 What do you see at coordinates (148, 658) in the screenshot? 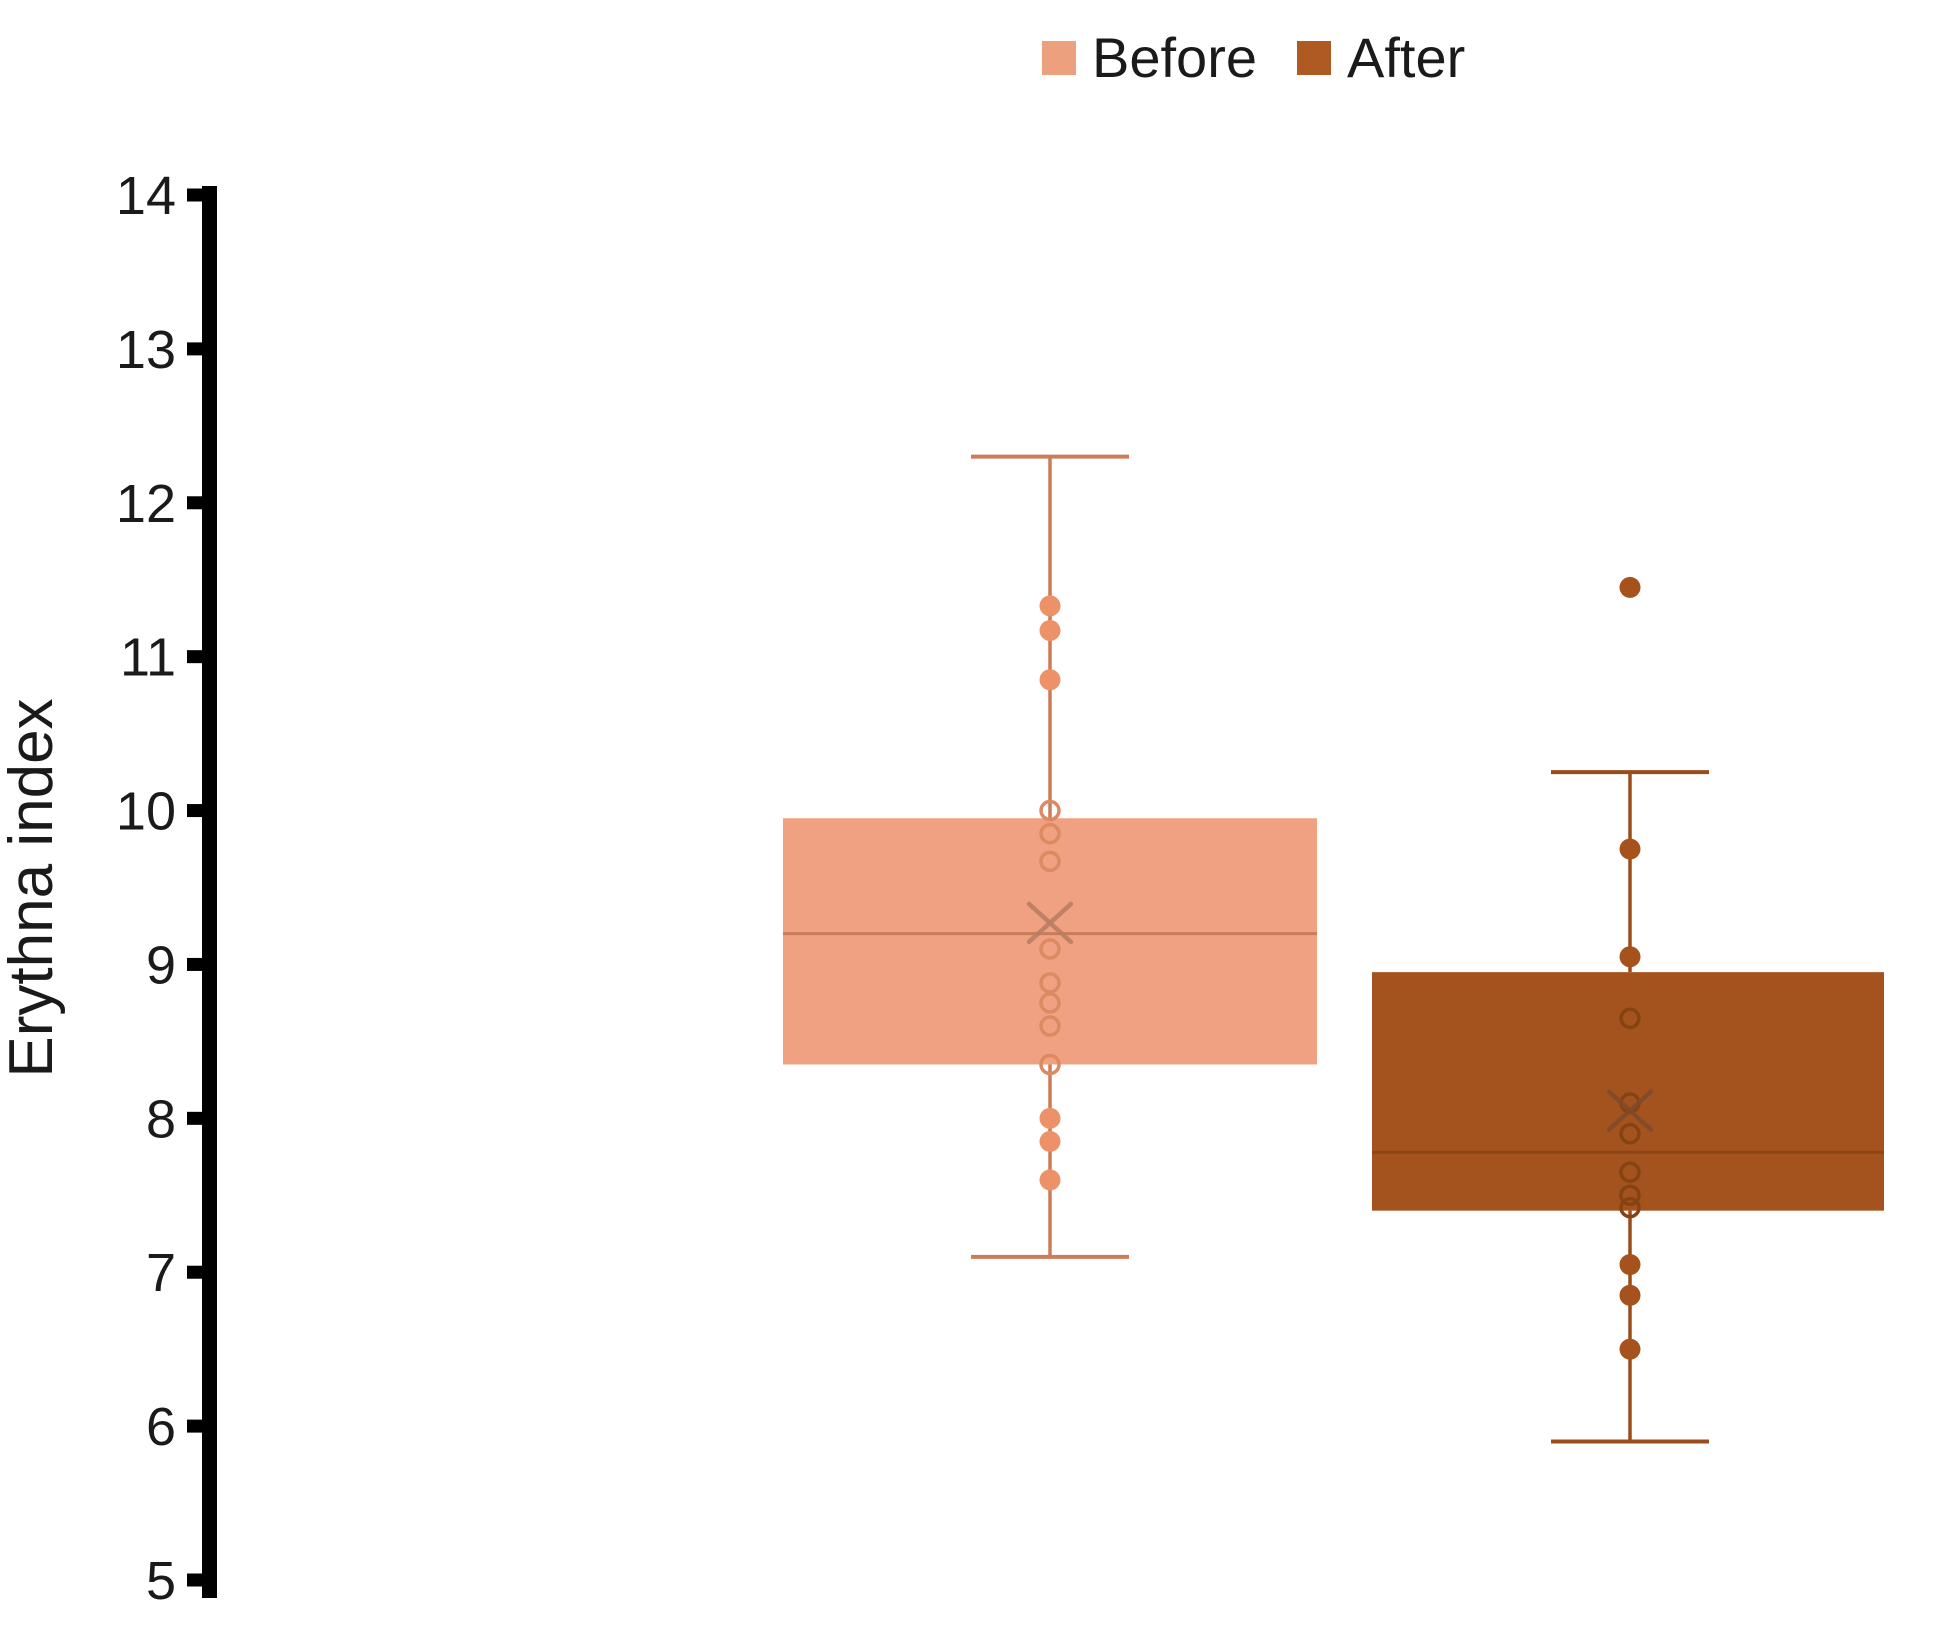
I see `y-tick-label: 11` at bounding box center [148, 658].